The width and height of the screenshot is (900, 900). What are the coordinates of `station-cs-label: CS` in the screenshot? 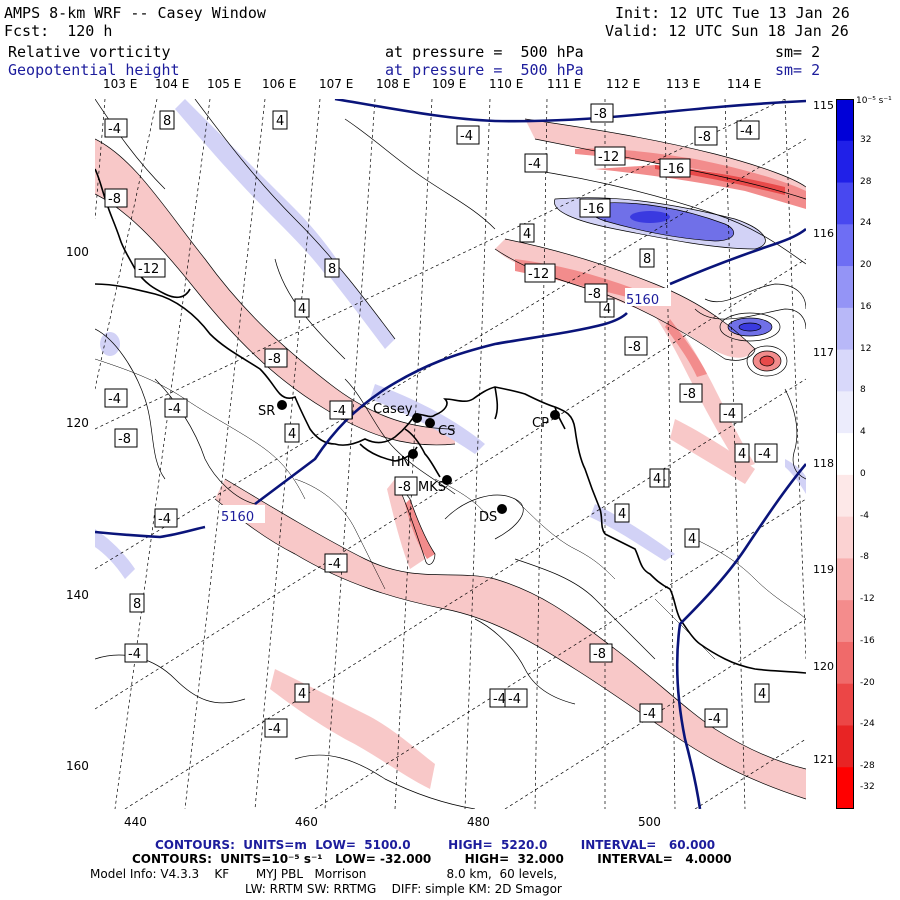 It's located at (446, 431).